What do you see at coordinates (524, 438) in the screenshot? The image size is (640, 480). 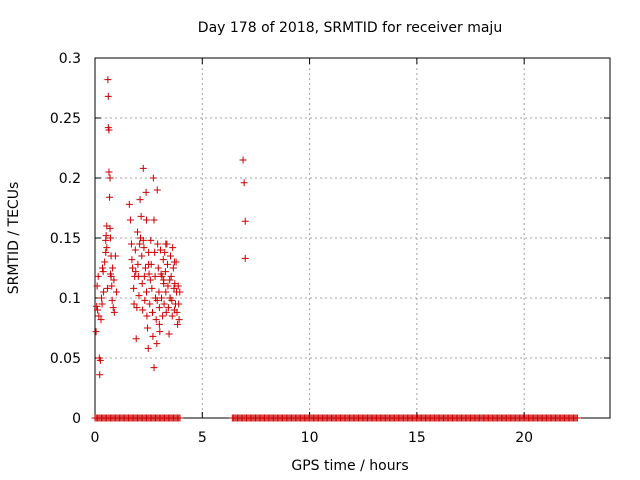 I see `x-tick-label: 20` at bounding box center [524, 438].